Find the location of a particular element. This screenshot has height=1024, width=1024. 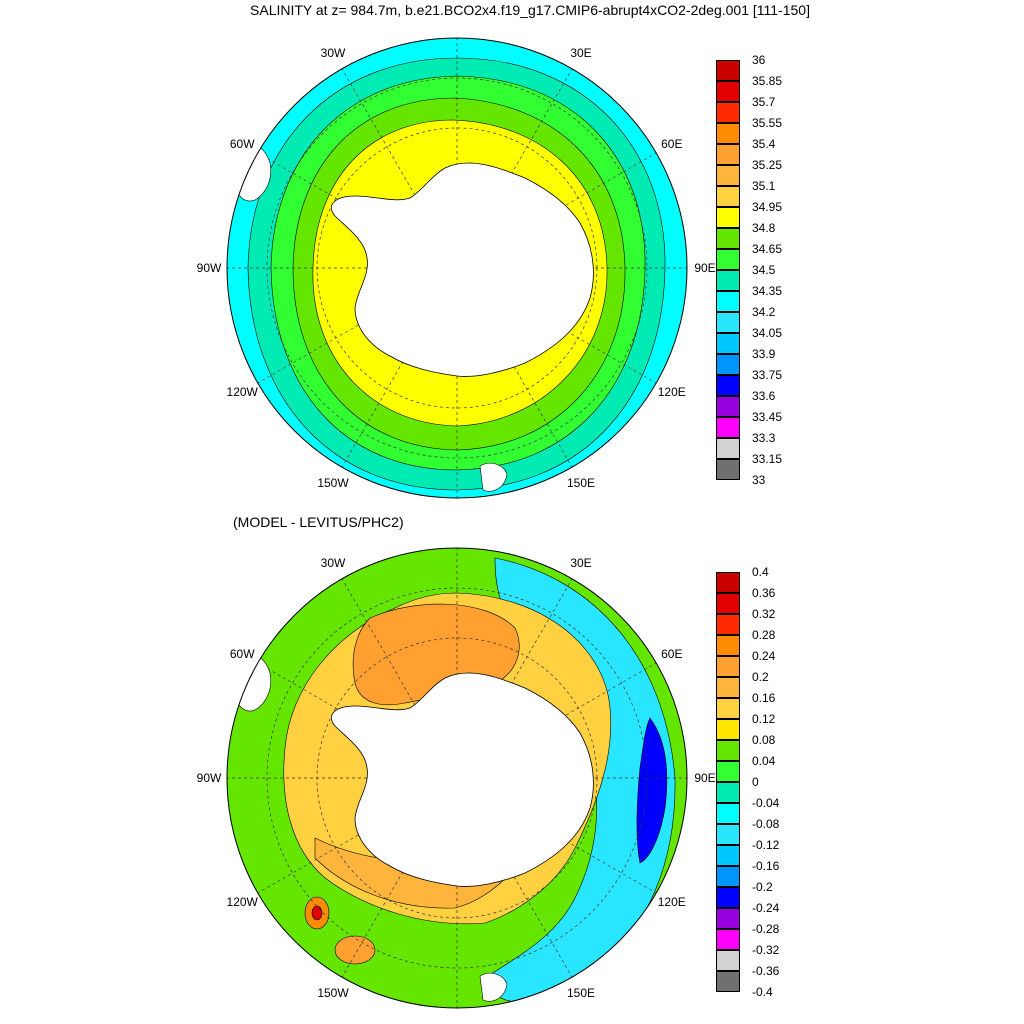

difference-subtitle: (MODEL - LEVITUS/PHC2) is located at coordinates (318, 522).